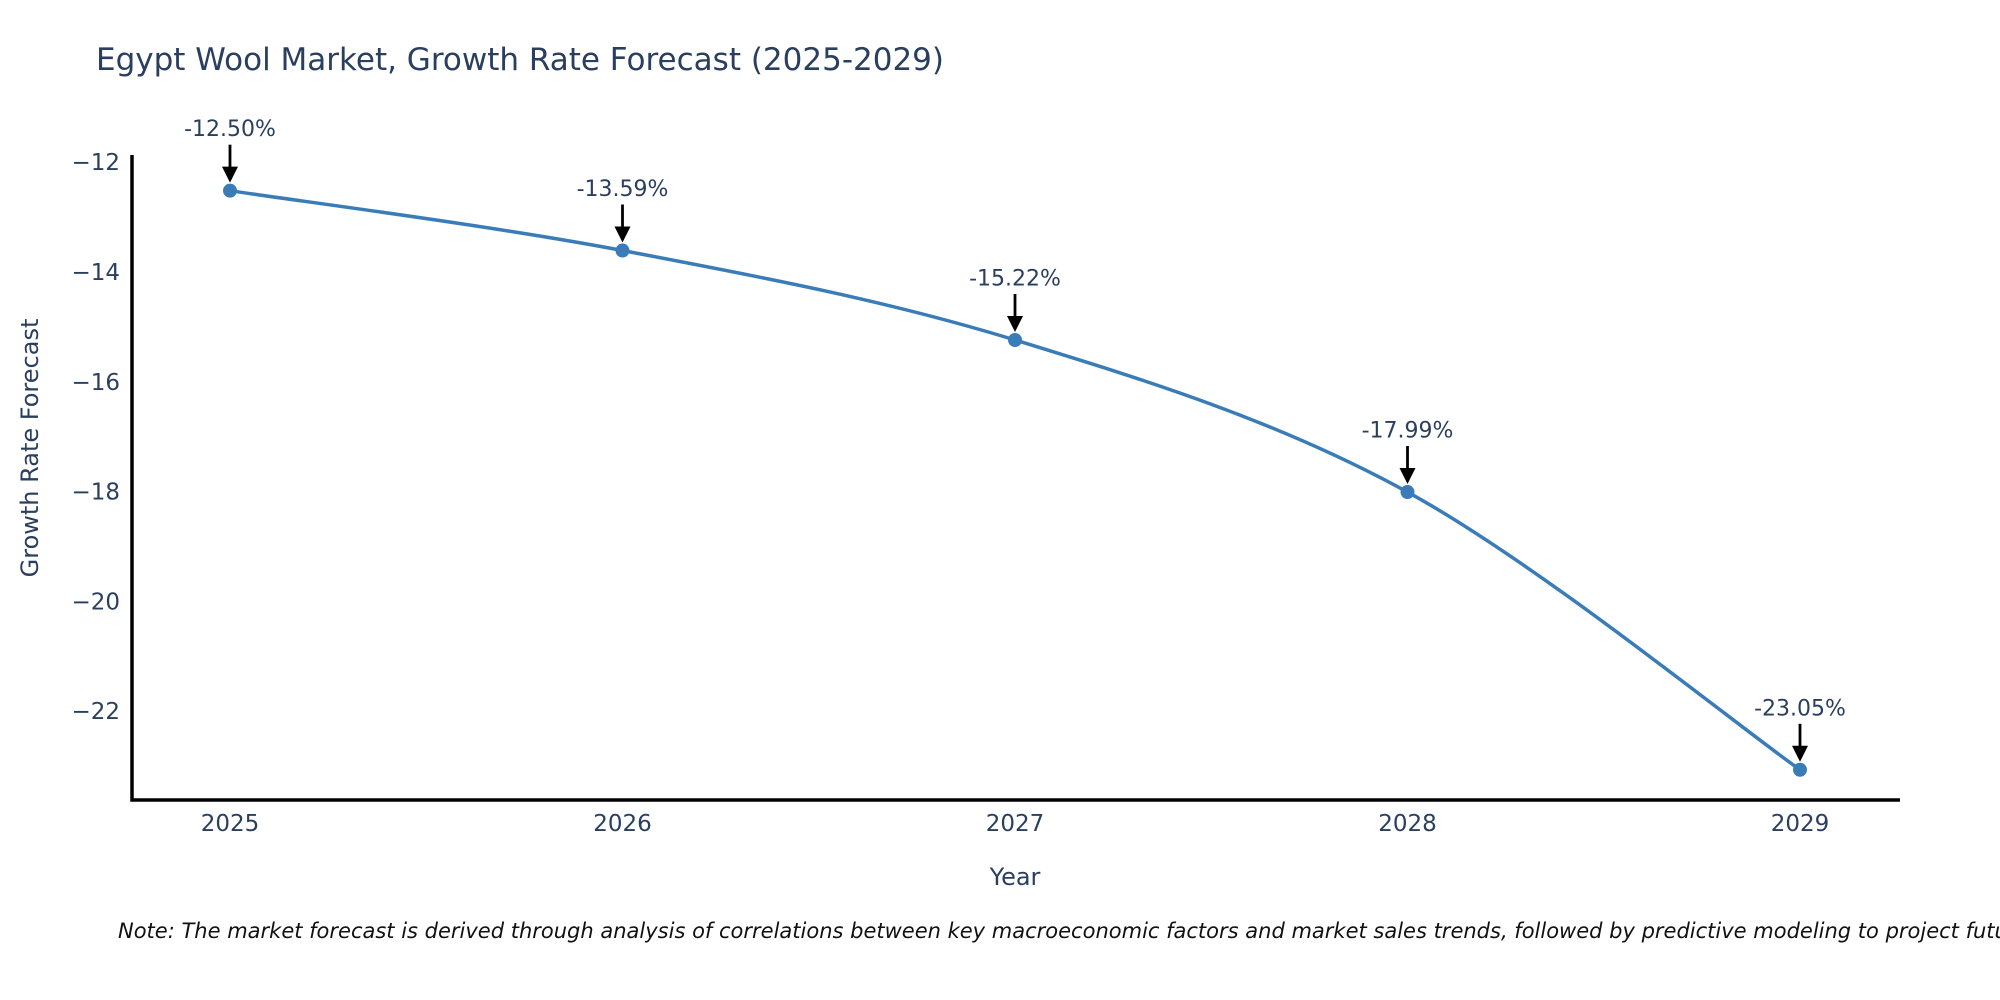  Describe the element at coordinates (622, 250) in the screenshot. I see `data-point-2026` at that location.